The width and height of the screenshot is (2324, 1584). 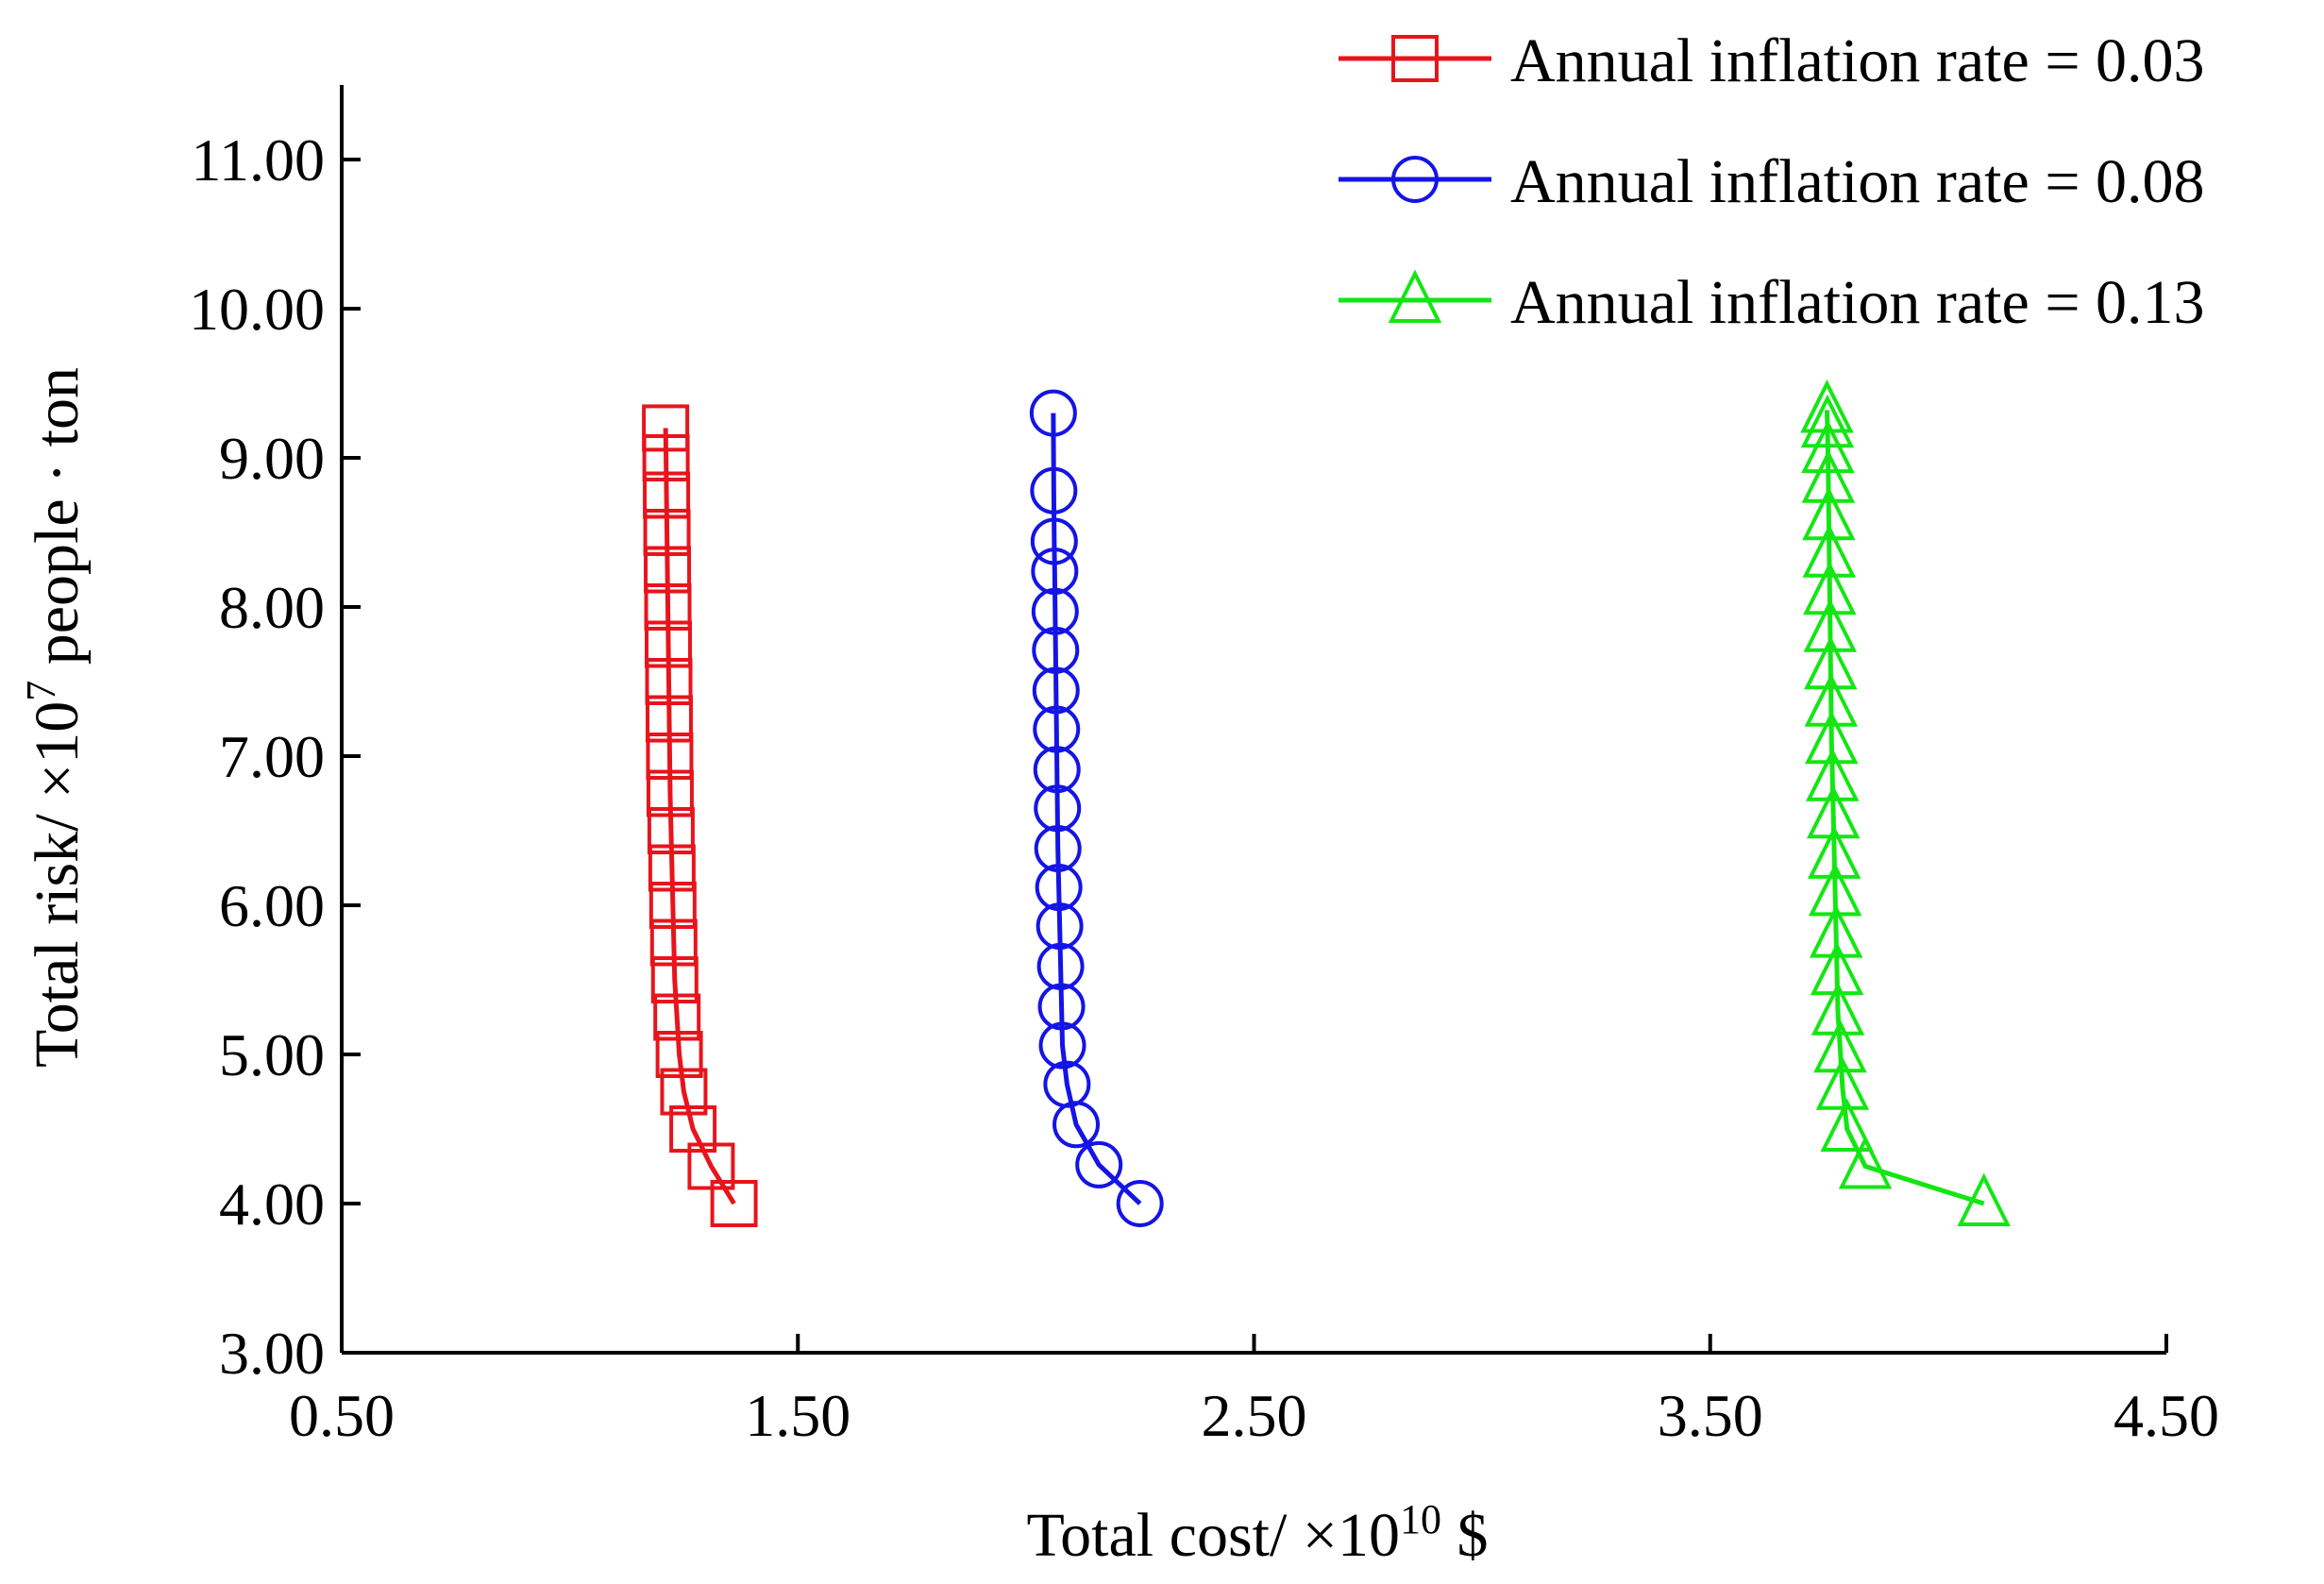 I want to click on x-tick-label: 1.50, so click(x=797, y=1415).